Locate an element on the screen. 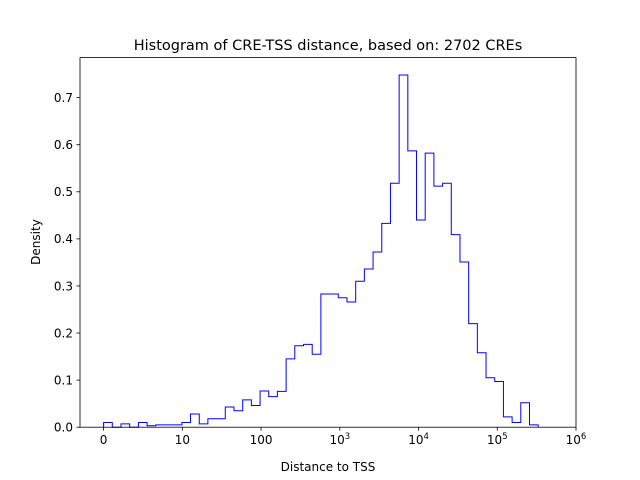 This screenshot has height=480, width=640. y-tick-label: 0.1 is located at coordinates (63, 380).